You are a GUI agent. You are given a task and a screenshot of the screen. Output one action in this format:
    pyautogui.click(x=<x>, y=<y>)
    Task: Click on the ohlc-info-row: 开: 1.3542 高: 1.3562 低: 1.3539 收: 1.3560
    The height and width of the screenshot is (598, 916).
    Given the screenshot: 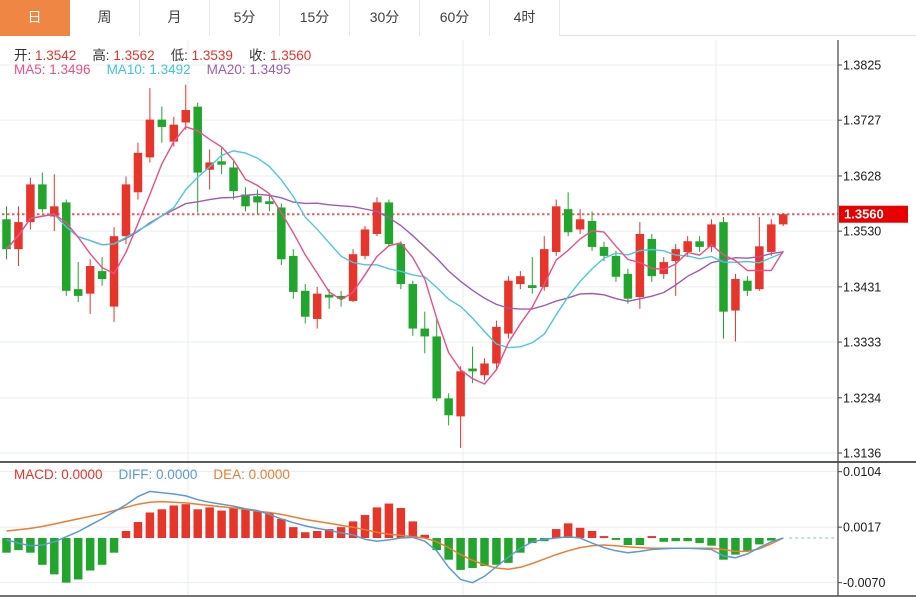 What is the action you would take?
    pyautogui.click(x=170, y=54)
    